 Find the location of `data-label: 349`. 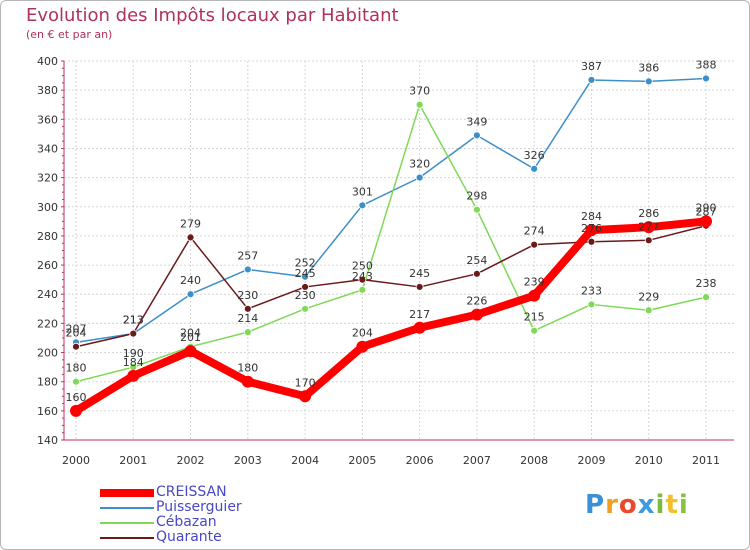

data-label: 349 is located at coordinates (476, 121).